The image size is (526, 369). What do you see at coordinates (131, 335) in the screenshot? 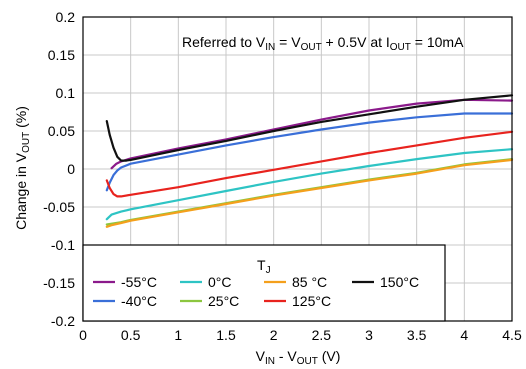
I see `x-tick-label: 0.5` at bounding box center [131, 335].